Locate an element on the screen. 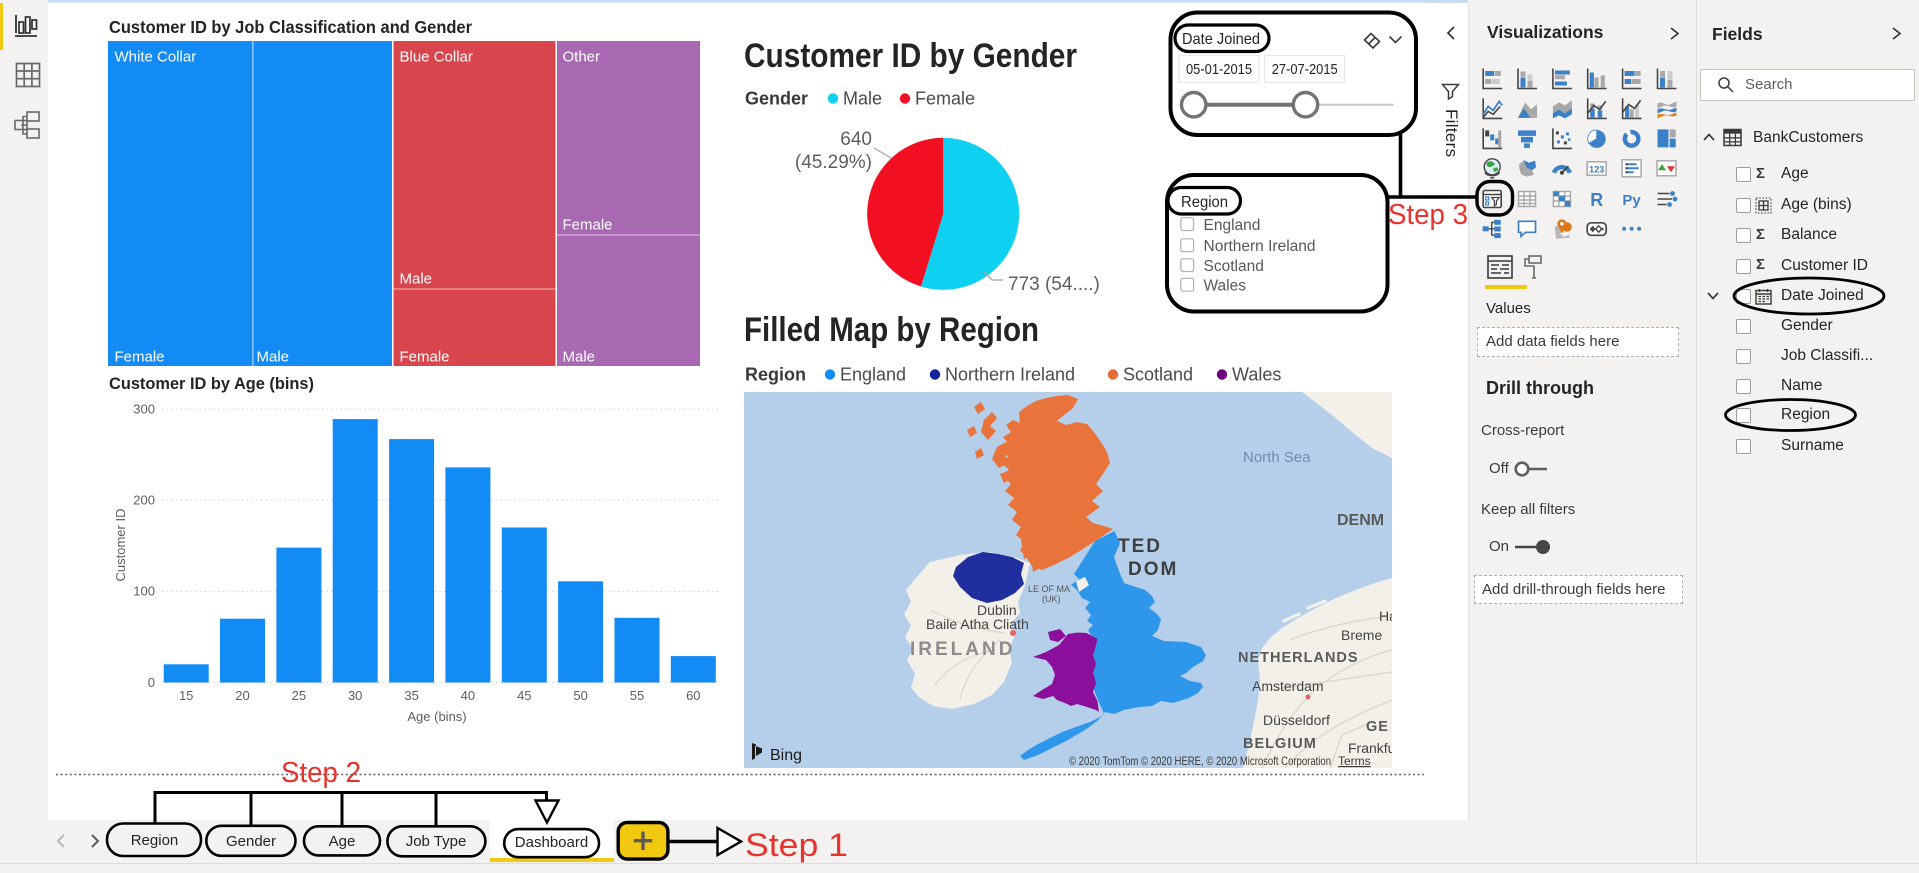 This screenshot has width=1919, height=873. svg-text: 640 is located at coordinates (856, 139).